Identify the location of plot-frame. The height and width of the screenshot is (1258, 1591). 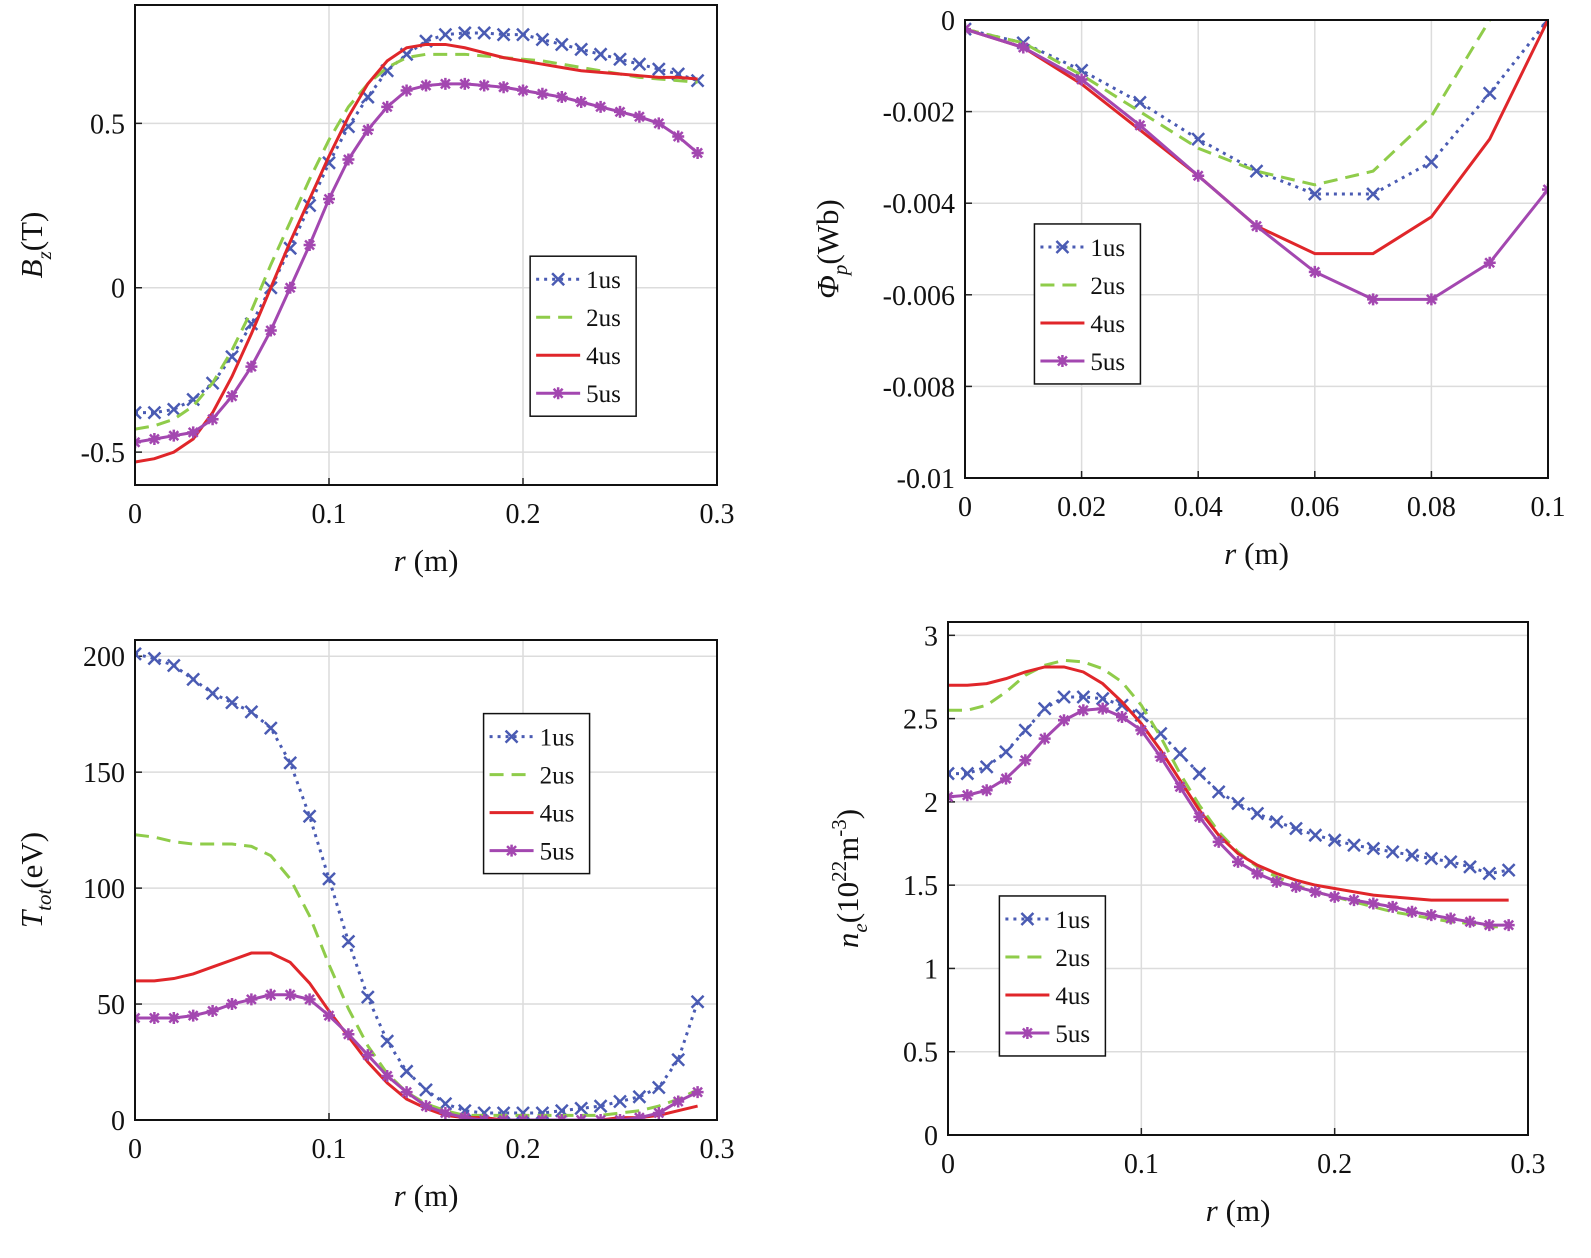
(426, 245).